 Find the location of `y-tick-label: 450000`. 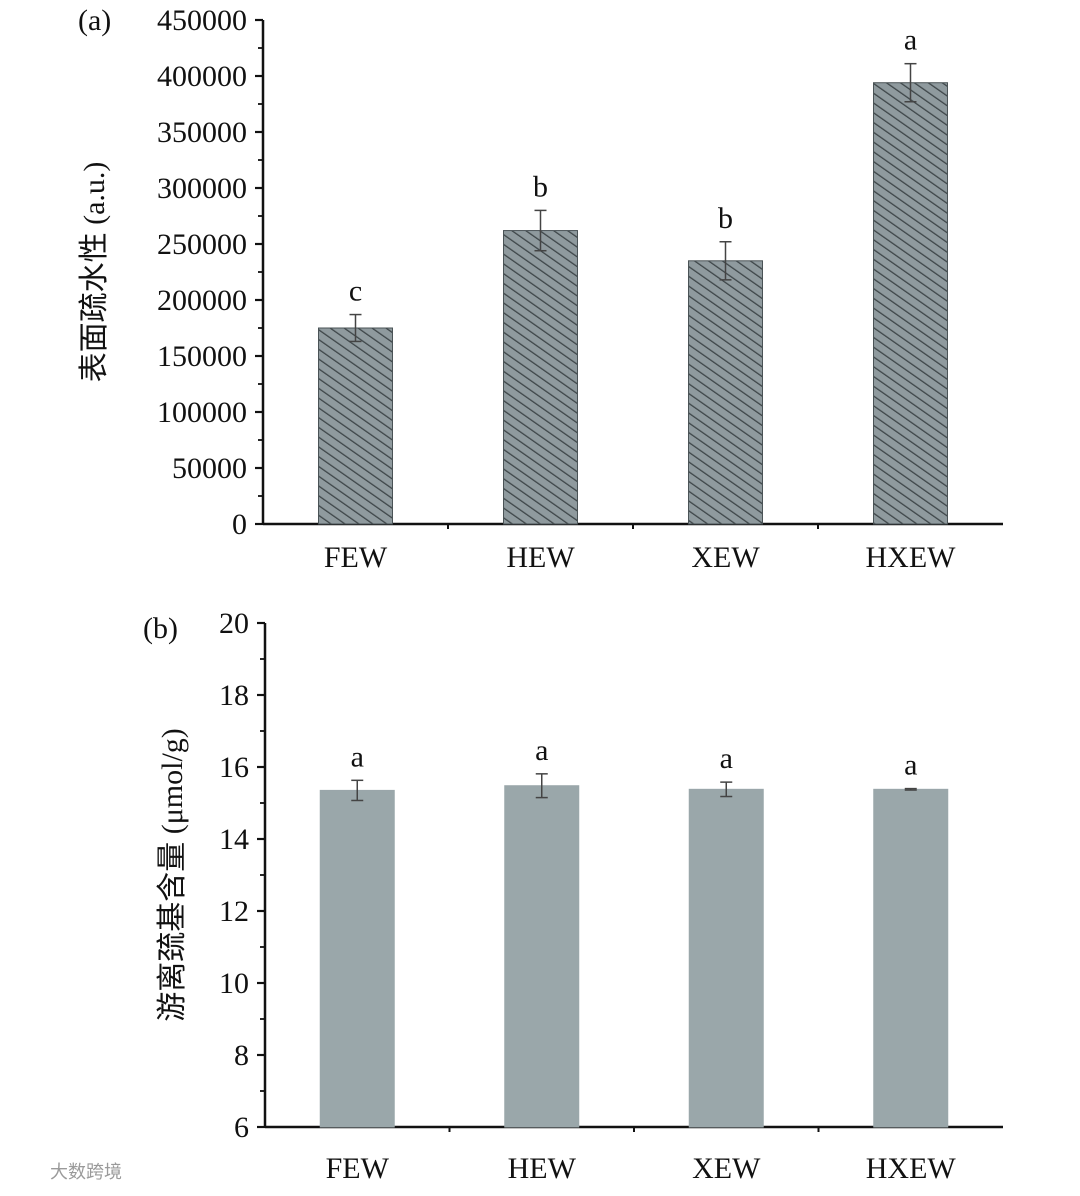

y-tick-label: 450000 is located at coordinates (202, 20).